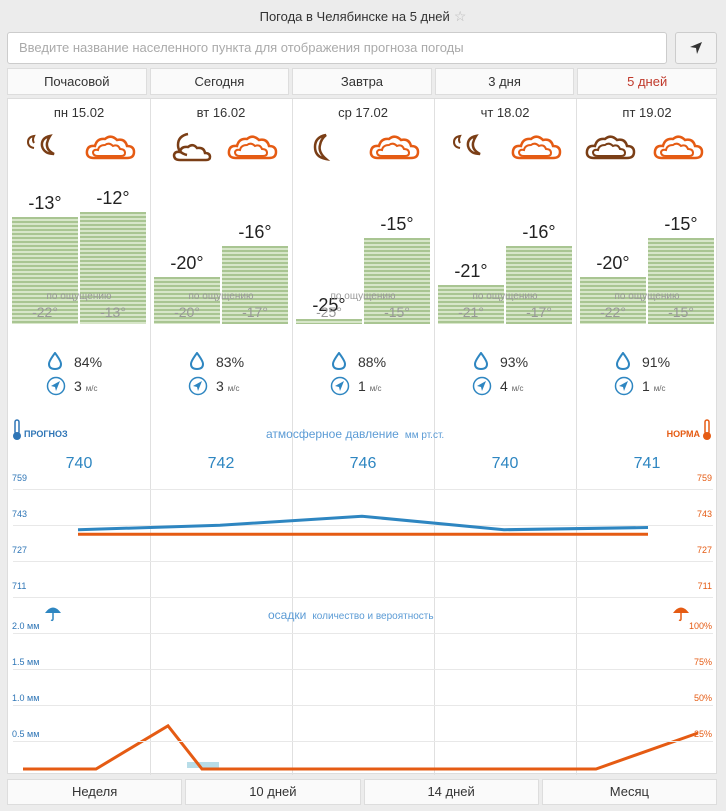  Describe the element at coordinates (273, 792) in the screenshot. I see `tab-10-days: 10 дней` at that location.